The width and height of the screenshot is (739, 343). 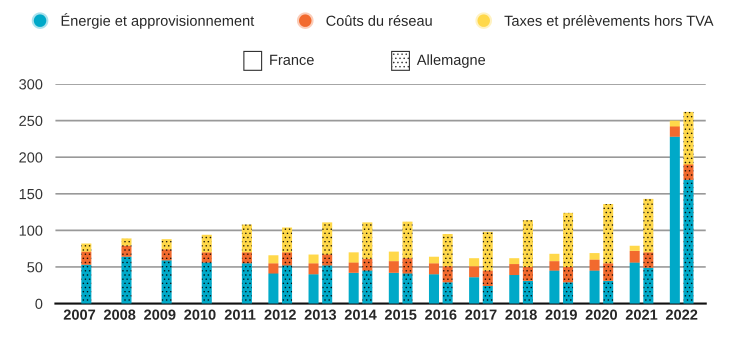 I want to click on x-tick-label: 2007, so click(x=80, y=314).